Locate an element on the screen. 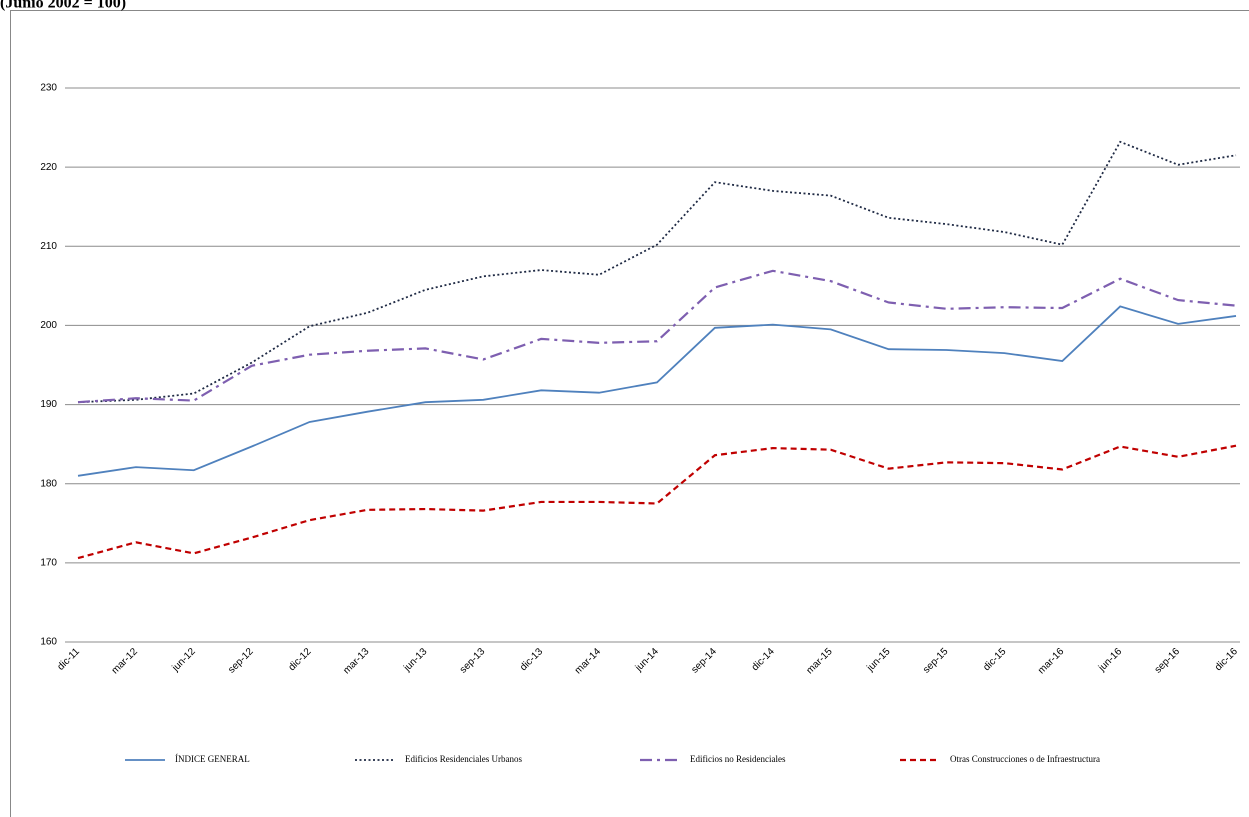 This screenshot has height=817, width=1249. legend-label: Edificios no Residenciales is located at coordinates (738, 759).